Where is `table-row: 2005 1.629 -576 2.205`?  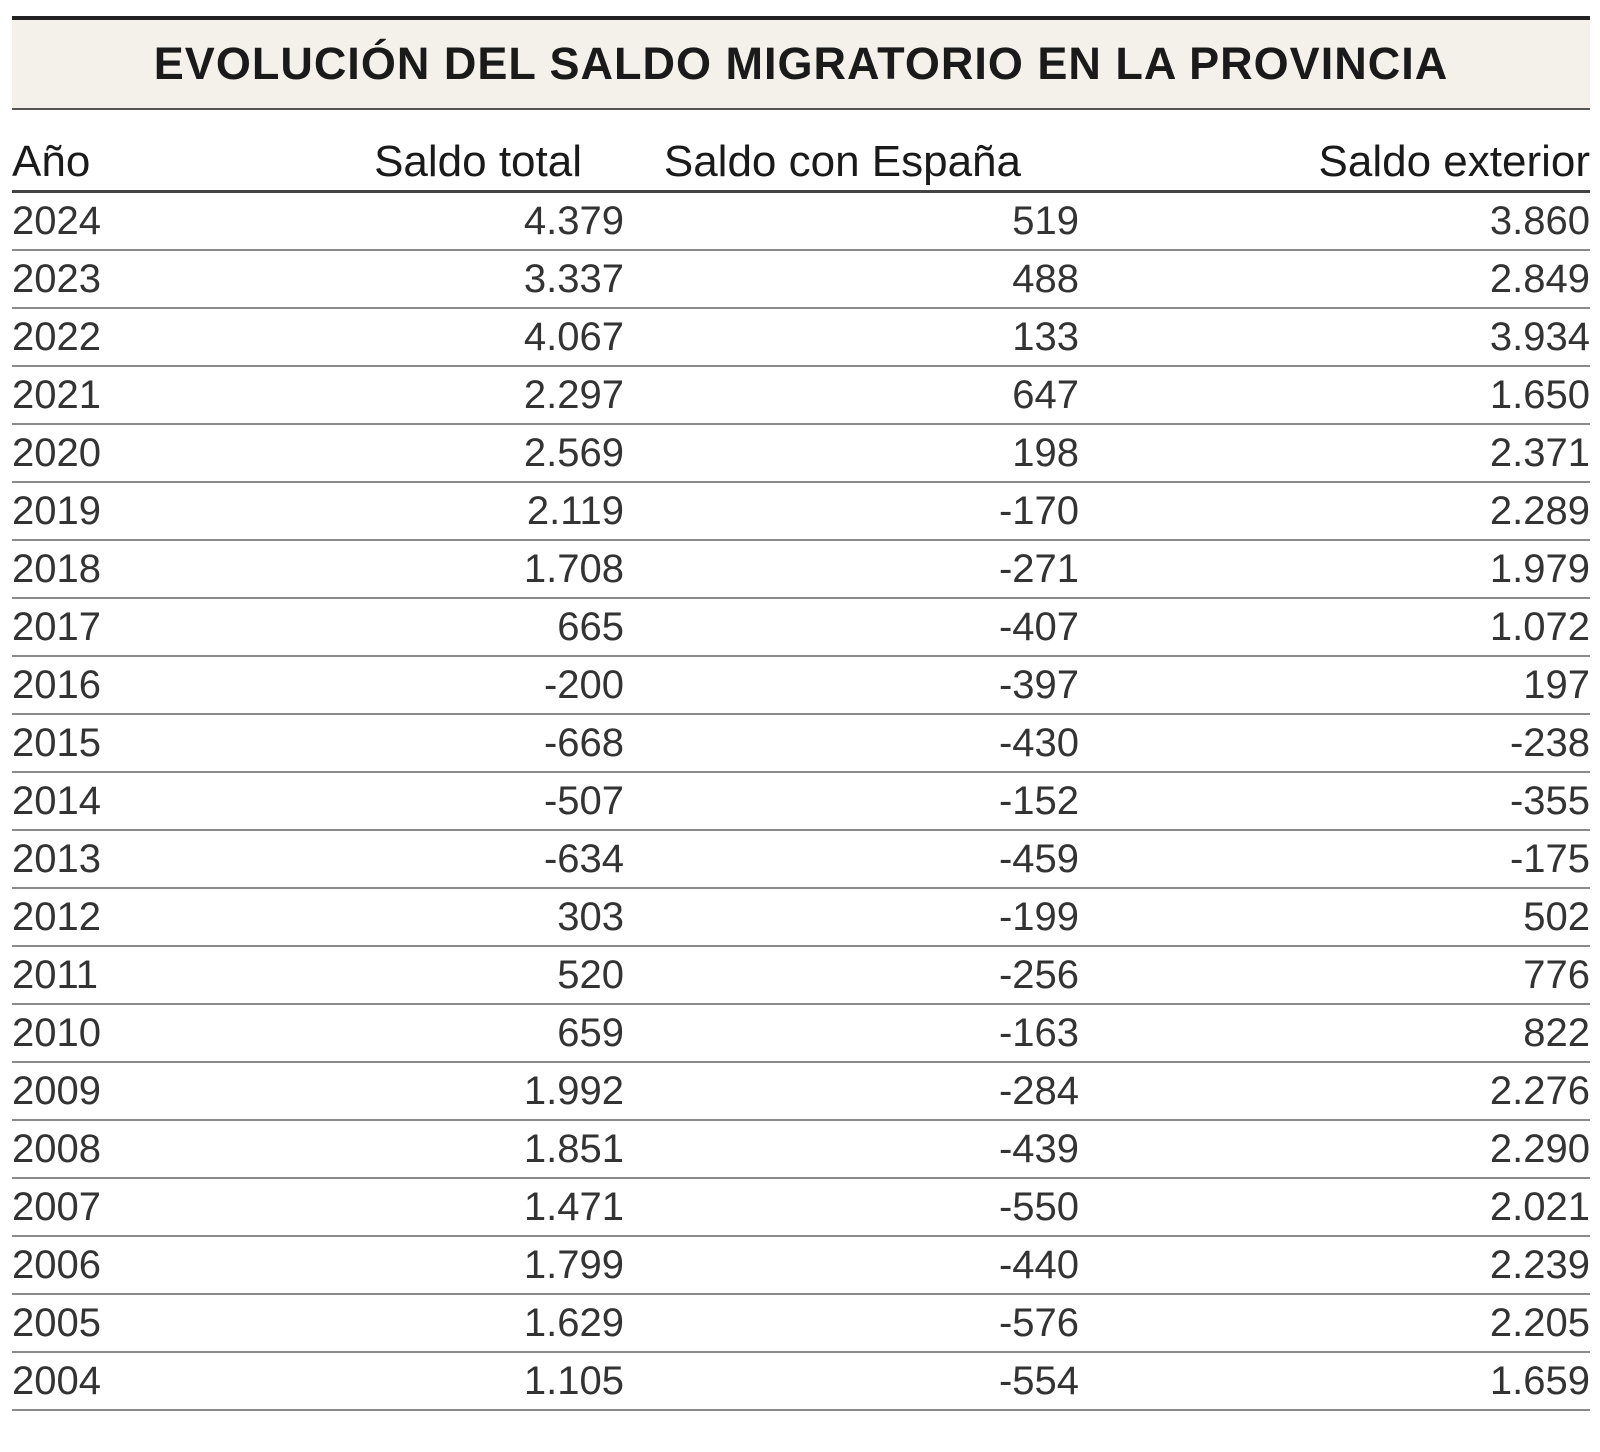
table-row: 2005 1.629 -576 2.205 is located at coordinates (801, 1323).